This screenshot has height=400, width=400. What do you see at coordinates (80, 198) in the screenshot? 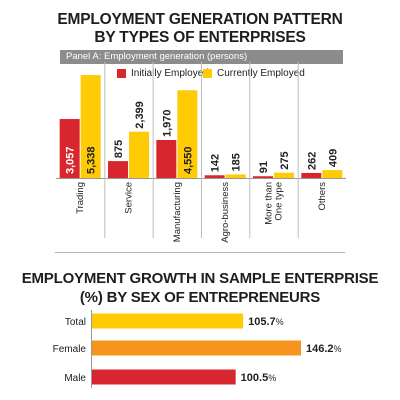
I see `x-tick-label-0: Trading` at bounding box center [80, 198].